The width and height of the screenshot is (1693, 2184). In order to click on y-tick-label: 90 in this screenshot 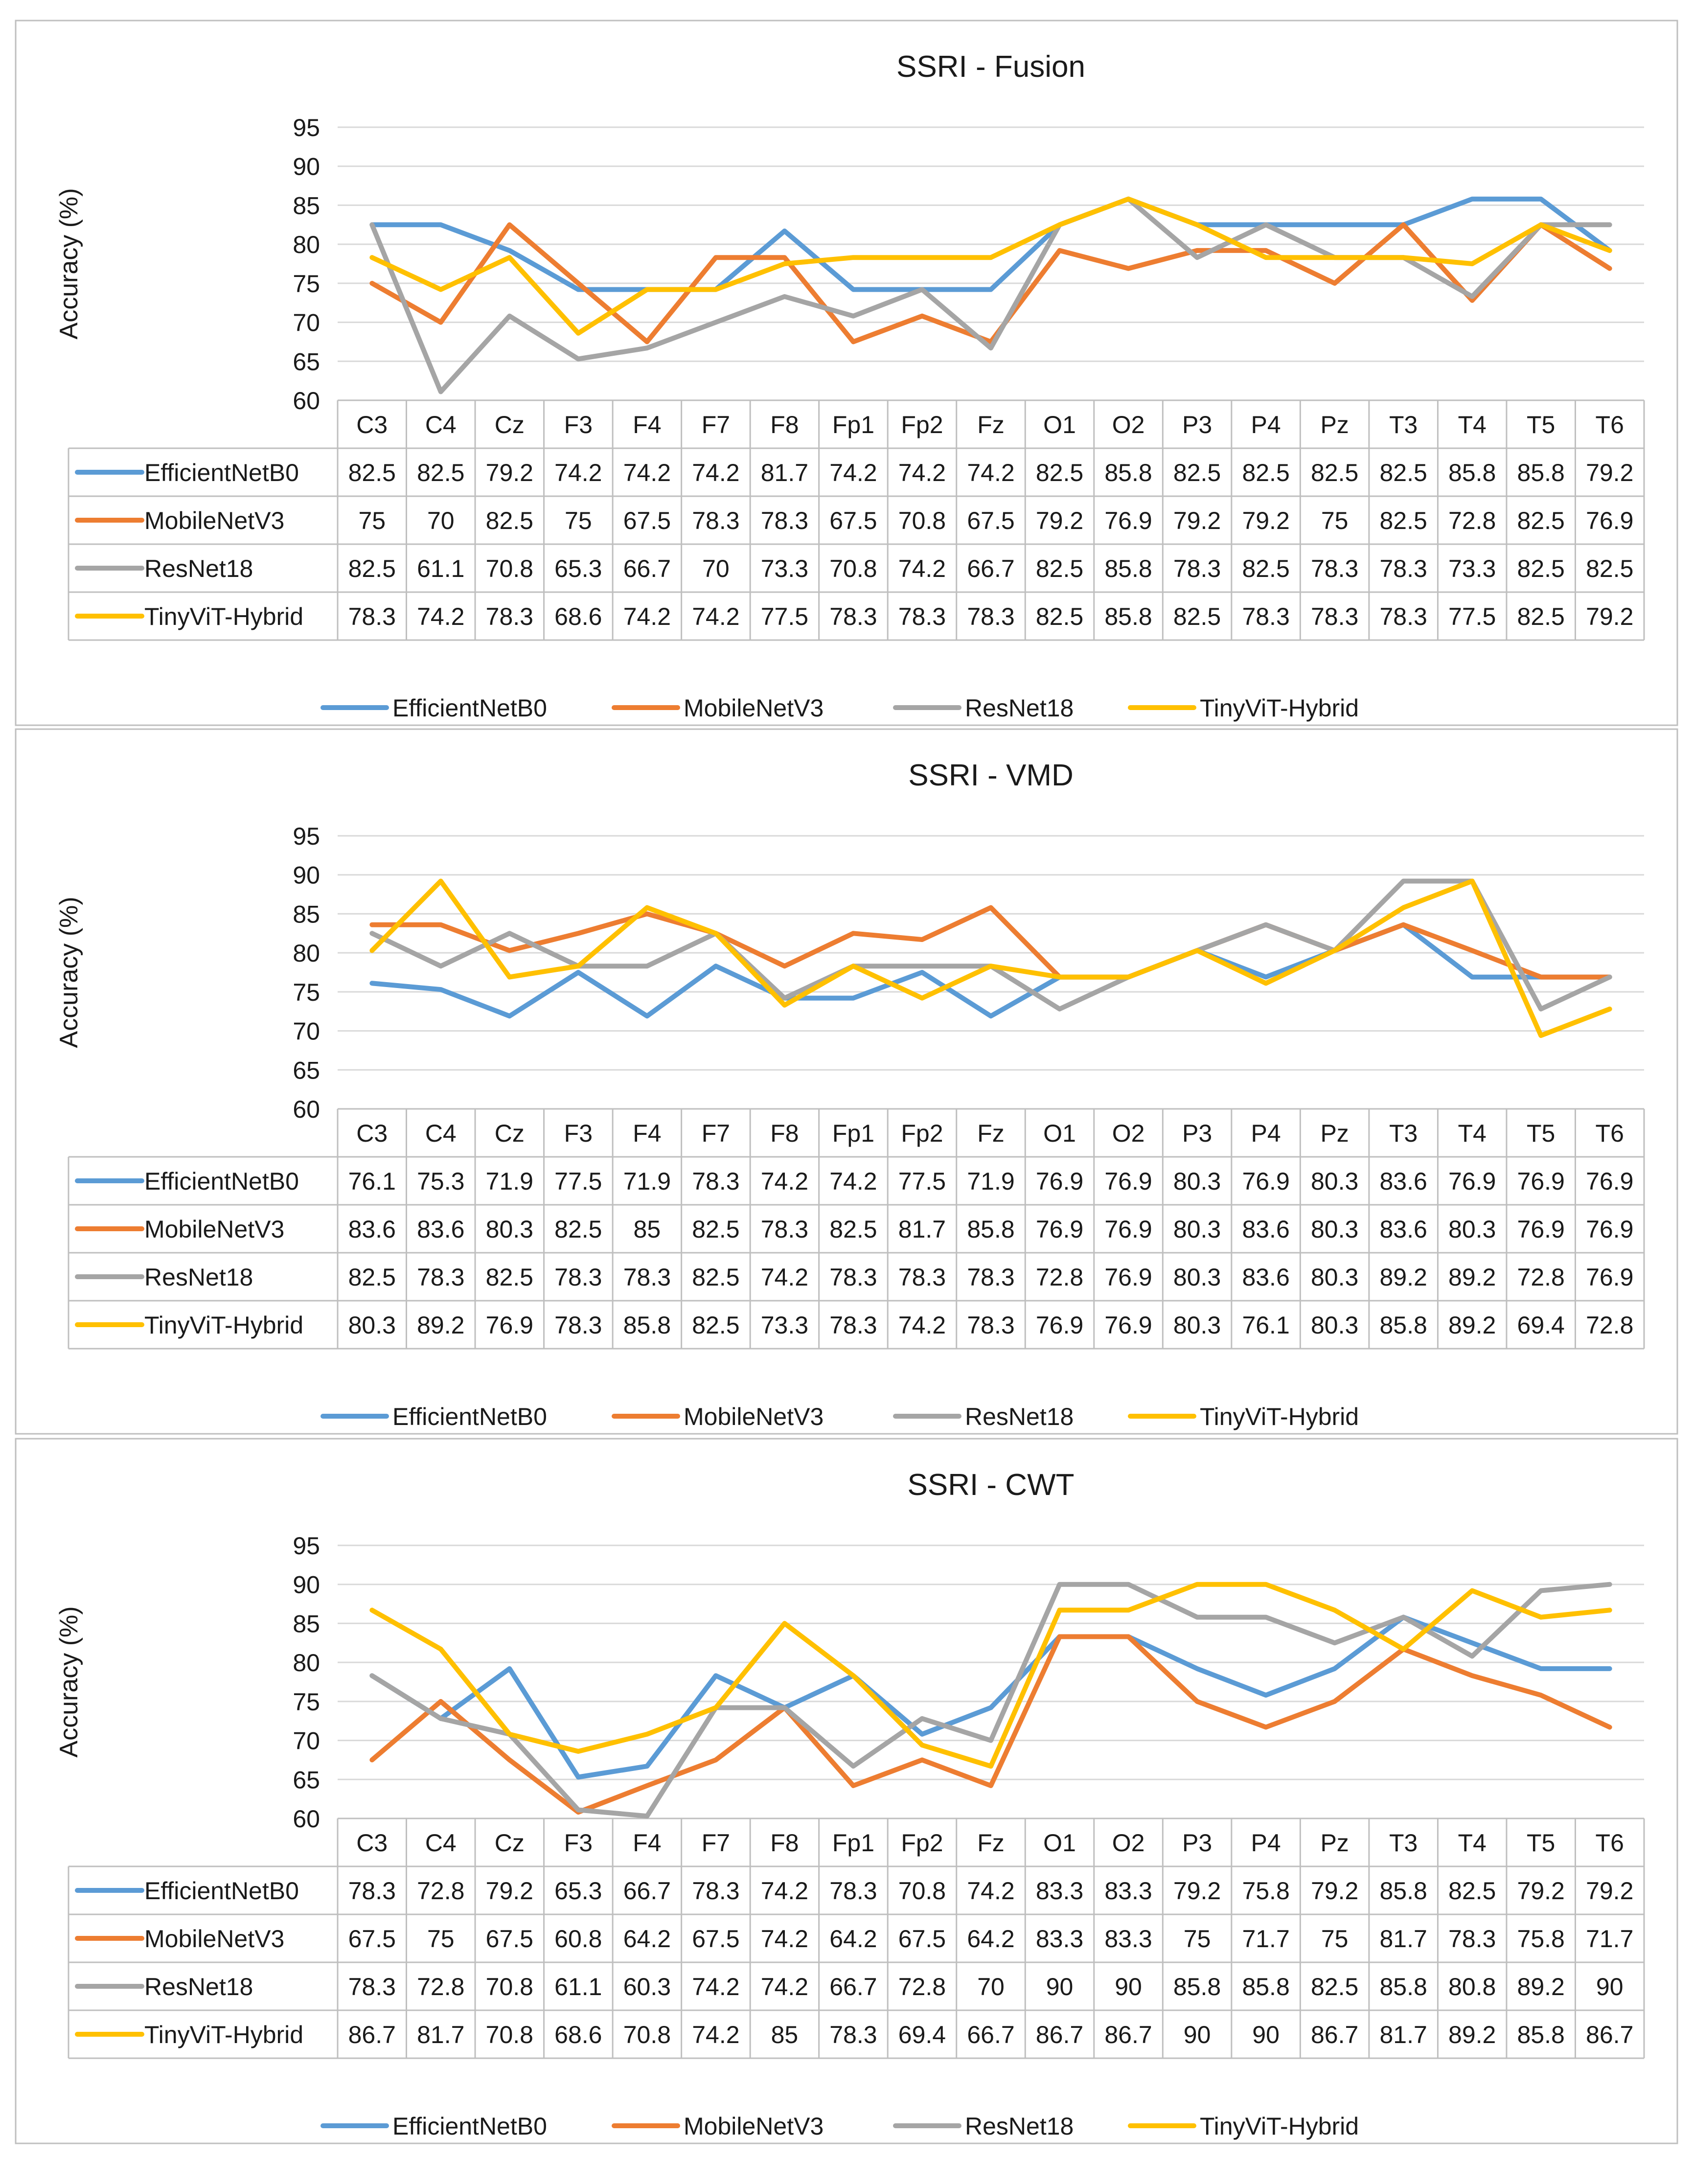, I will do `click(306, 875)`.